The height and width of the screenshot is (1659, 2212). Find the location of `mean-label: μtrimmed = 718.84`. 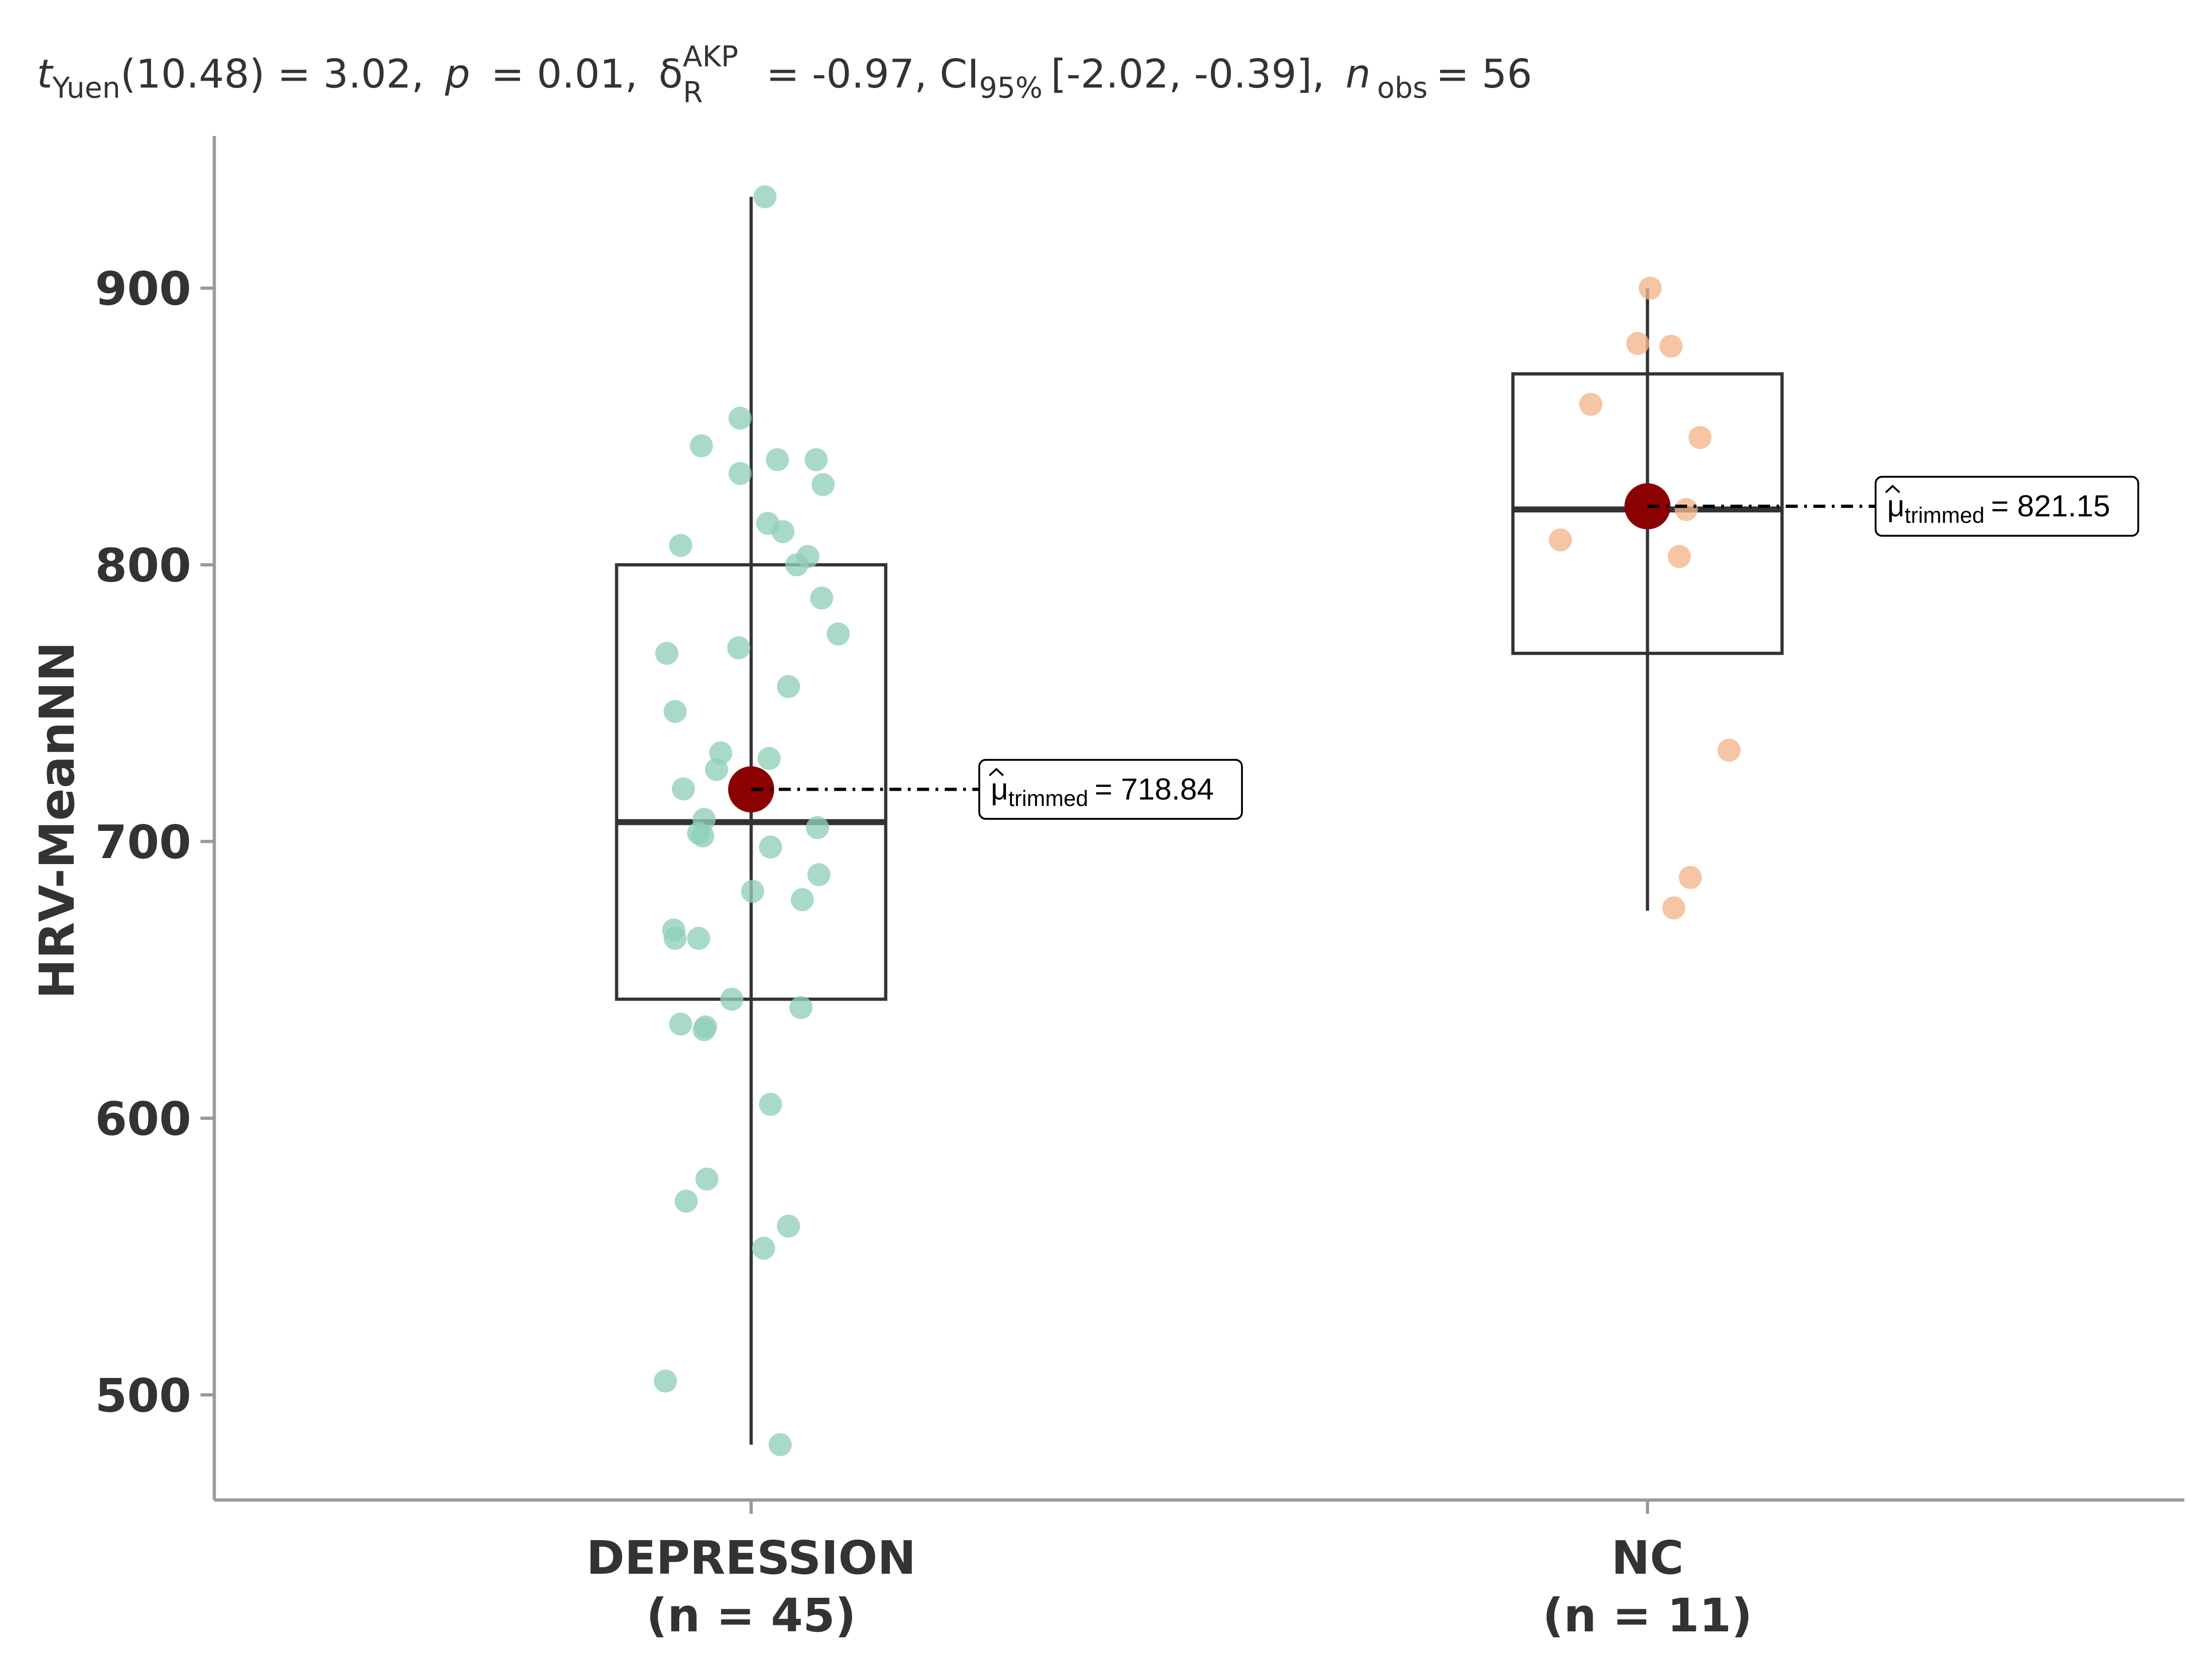

mean-label: μtrimmed = 718.84 is located at coordinates (1102, 791).